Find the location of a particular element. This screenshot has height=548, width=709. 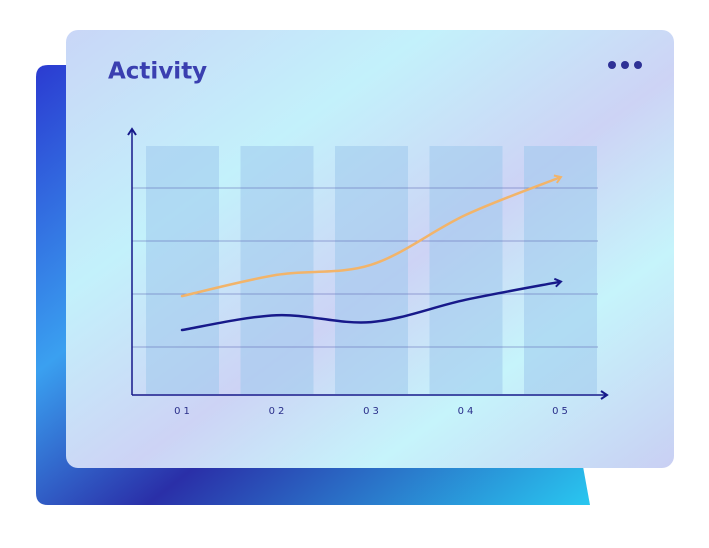

x-tick-label: 03 is located at coordinates (372, 411).